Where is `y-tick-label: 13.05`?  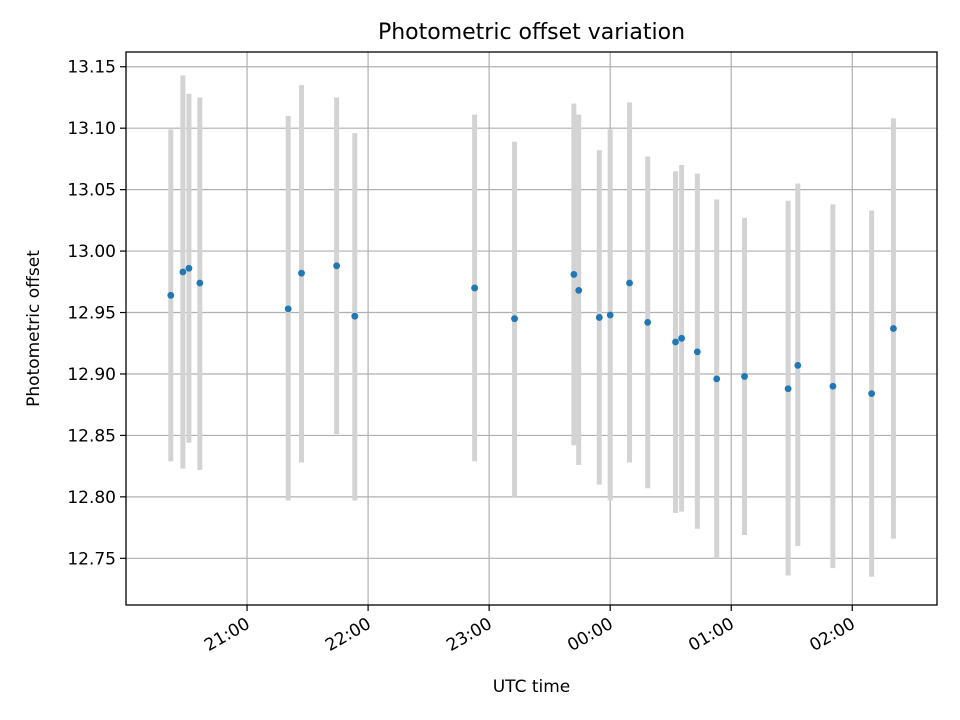 y-tick-label: 13.05 is located at coordinates (91, 191).